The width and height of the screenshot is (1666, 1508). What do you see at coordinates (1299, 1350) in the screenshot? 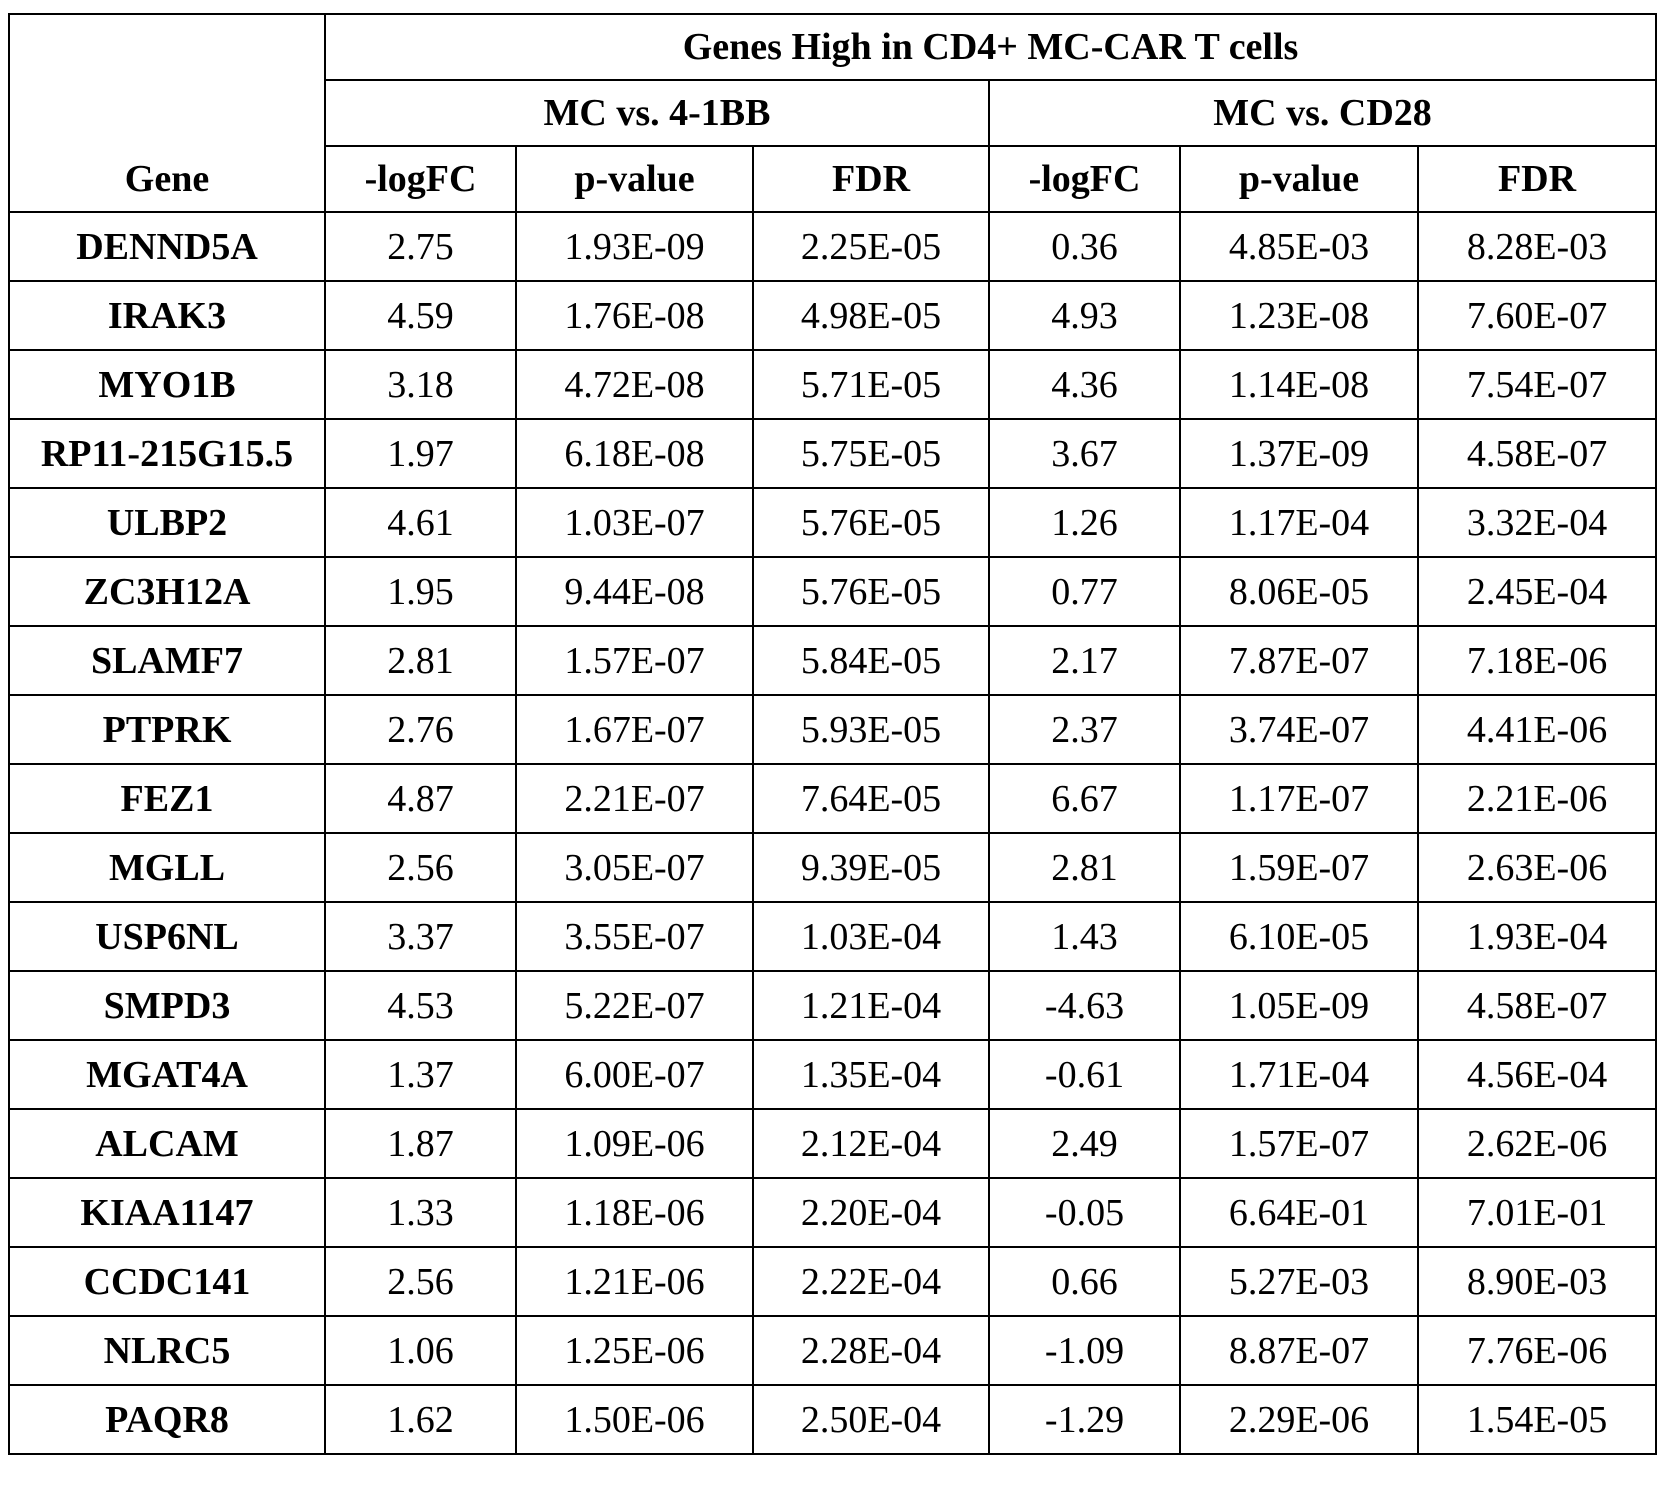
I see `cell-value: 8.87E-07` at bounding box center [1299, 1350].